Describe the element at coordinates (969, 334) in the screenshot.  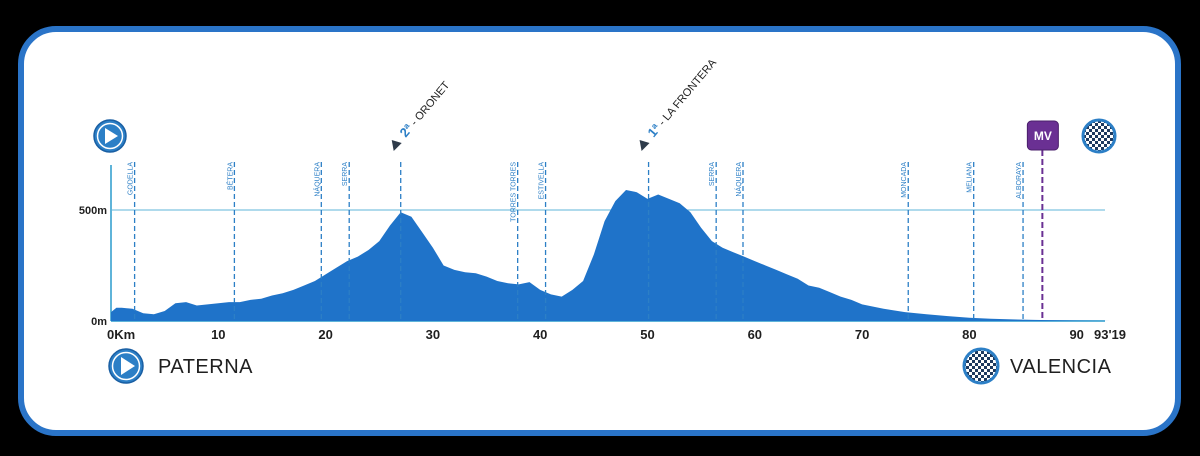
I see `x-tick-label: 80` at that location.